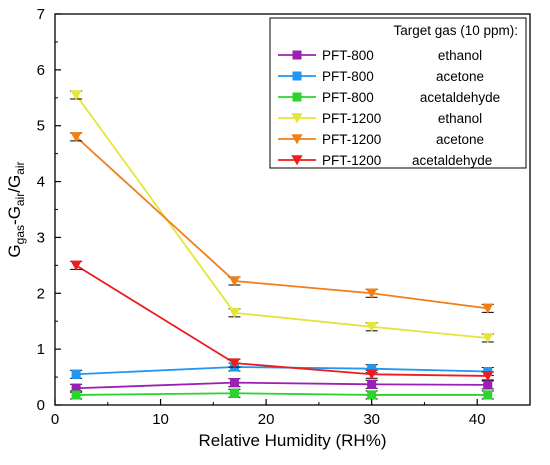 This screenshot has height=465, width=550. I want to click on y-title-sub: gas, so click(20, 234).